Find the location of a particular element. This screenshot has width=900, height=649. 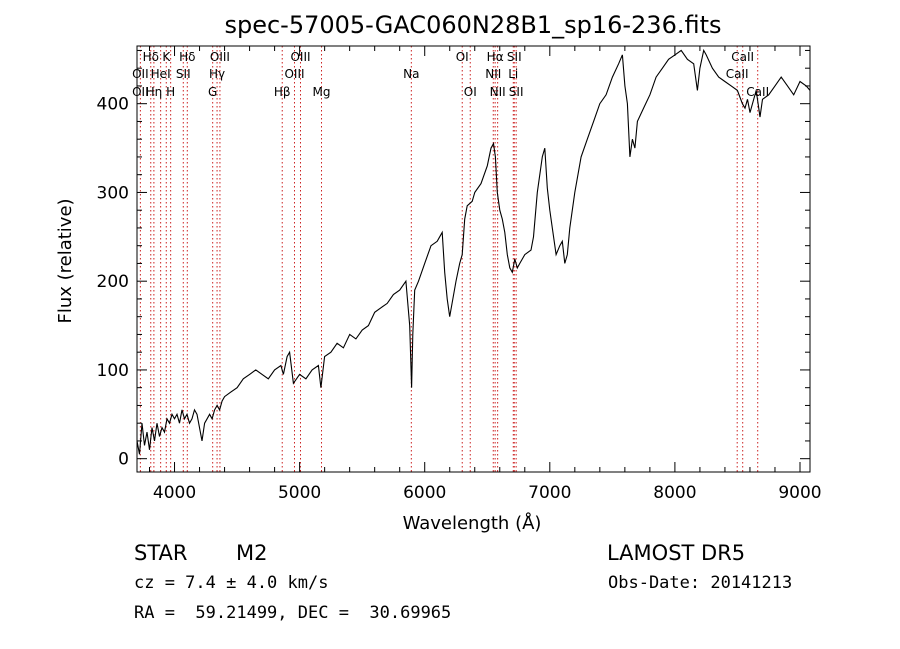

x-tick-label: 7000 is located at coordinates (549, 493).